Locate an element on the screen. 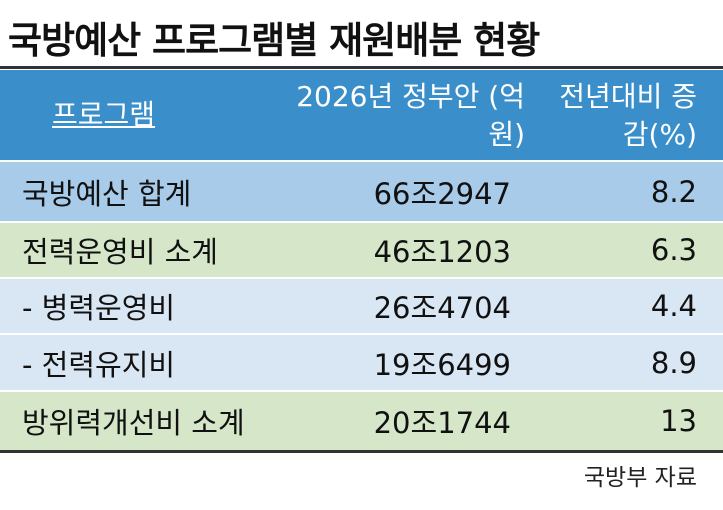 Image resolution: width=723 pixels, height=510 pixels. table-cell: 66조2947 is located at coordinates (442, 193).